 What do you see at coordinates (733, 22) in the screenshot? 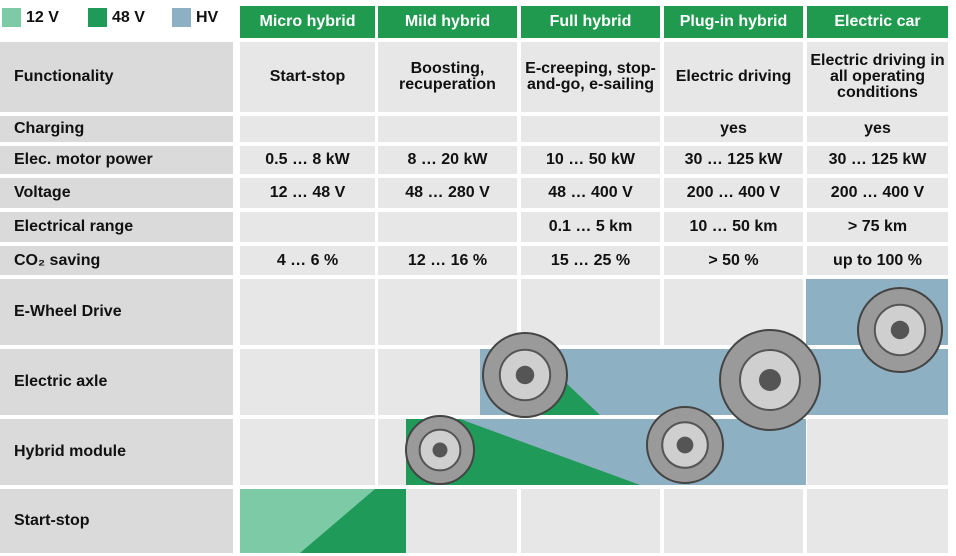
I see `column-header: Plug-in hybrid` at bounding box center [733, 22].